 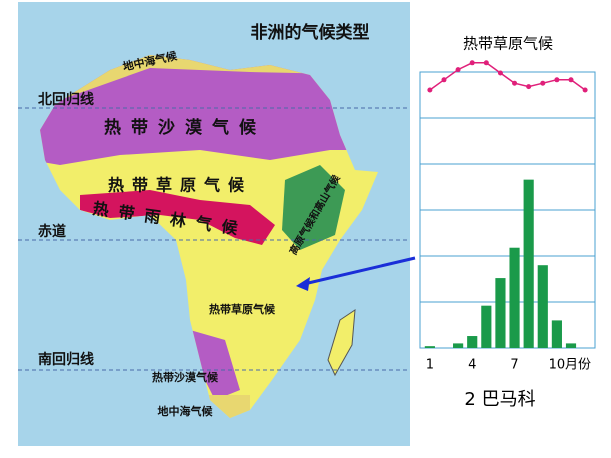 What do you see at coordinates (310, 32) in the screenshot?
I see `map-title: 非洲的气候类型` at bounding box center [310, 32].